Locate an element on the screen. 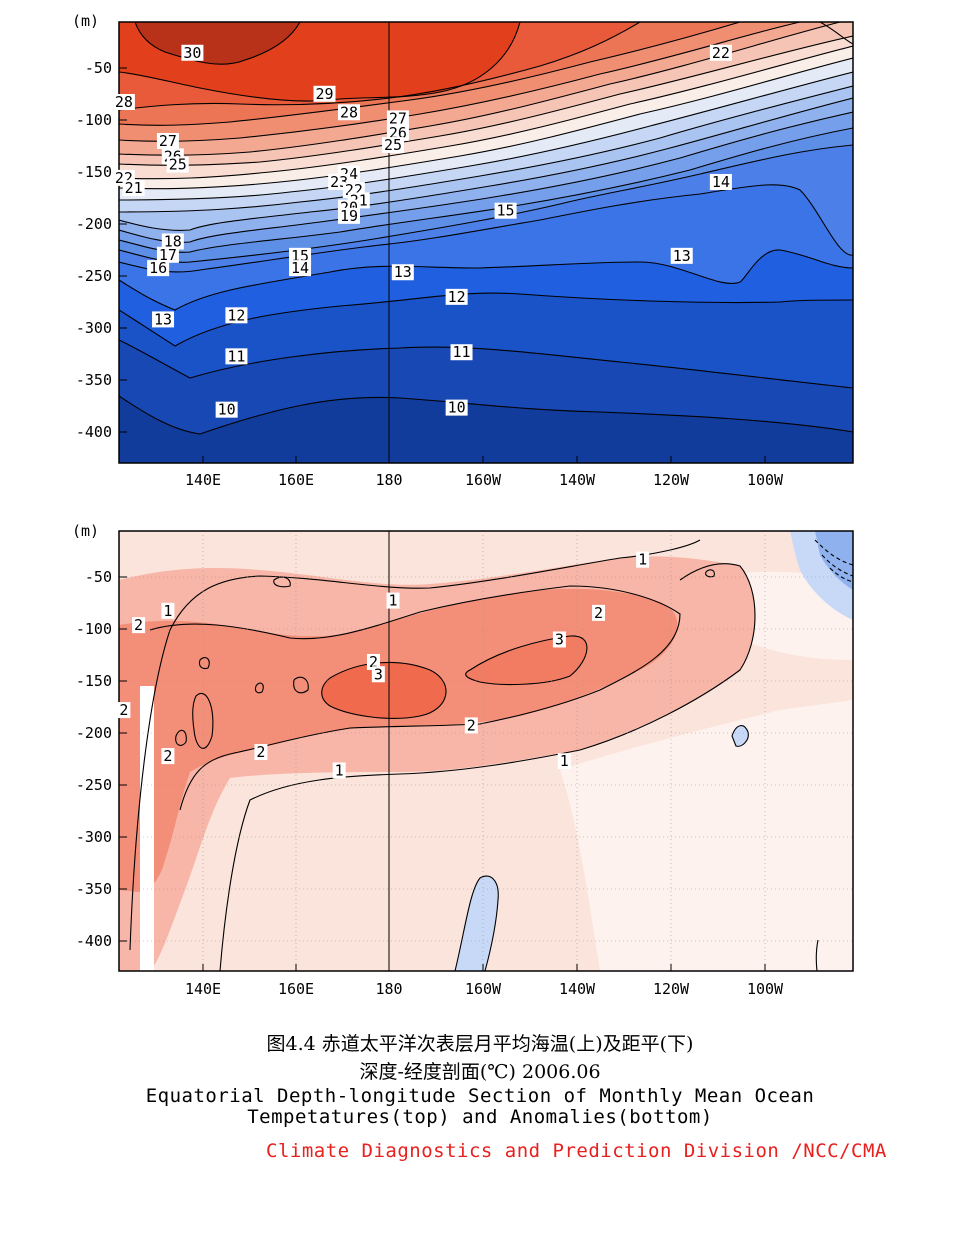 The width and height of the screenshot is (960, 1242). contour-label: 1 is located at coordinates (642, 560).